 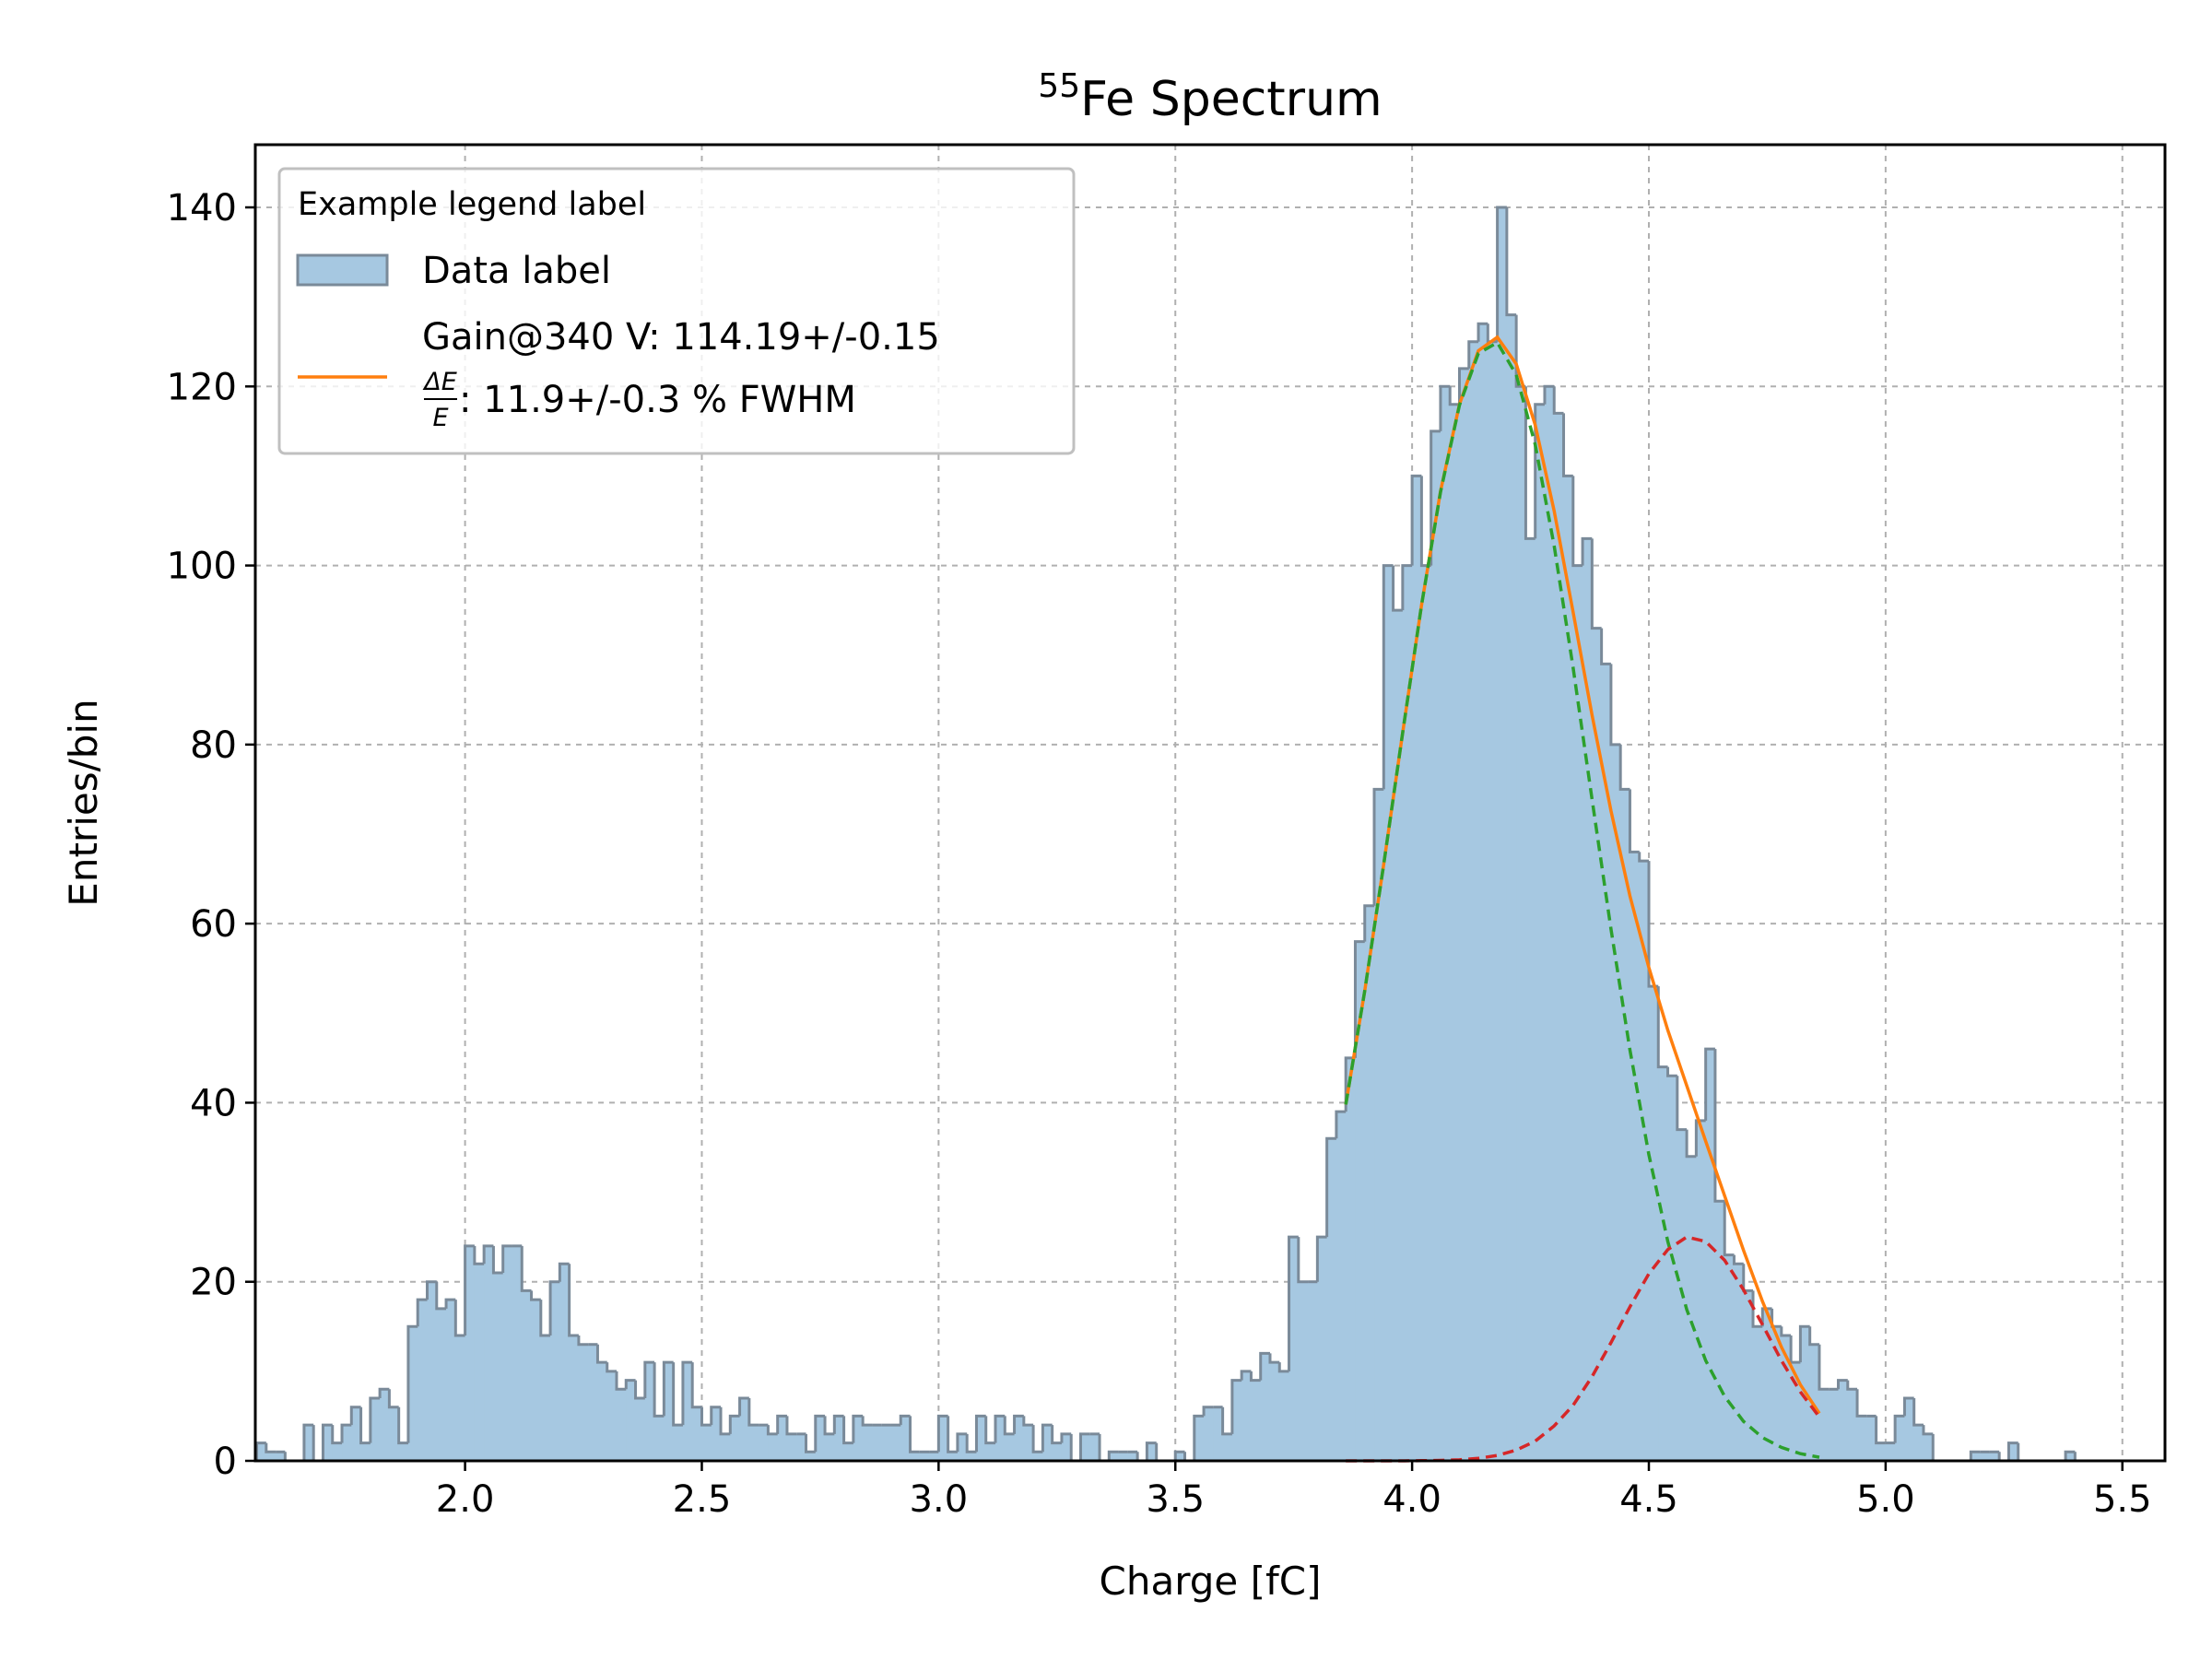 I want to click on x-tick-label: 4.0, so click(x=1411, y=1499).